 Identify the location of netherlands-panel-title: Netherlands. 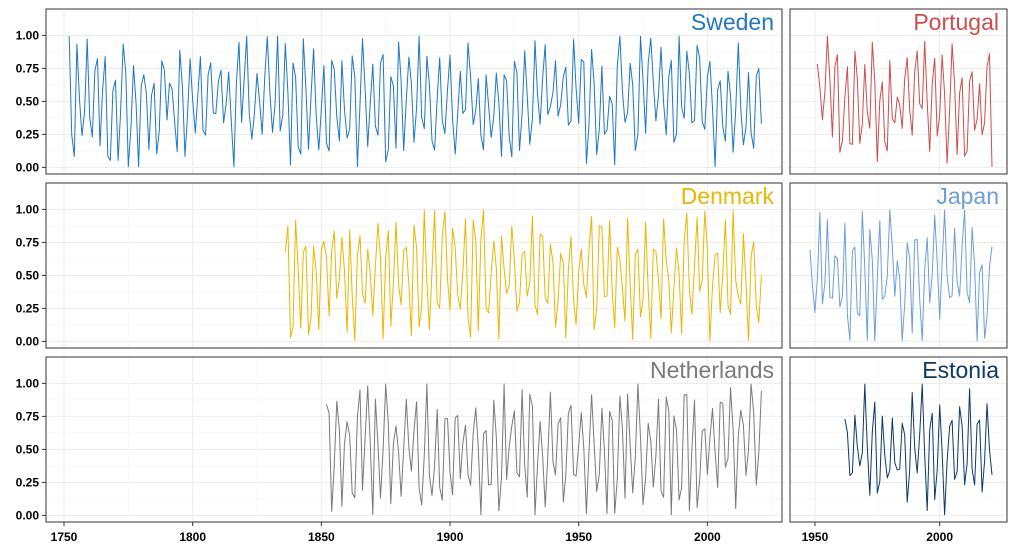
(712, 370).